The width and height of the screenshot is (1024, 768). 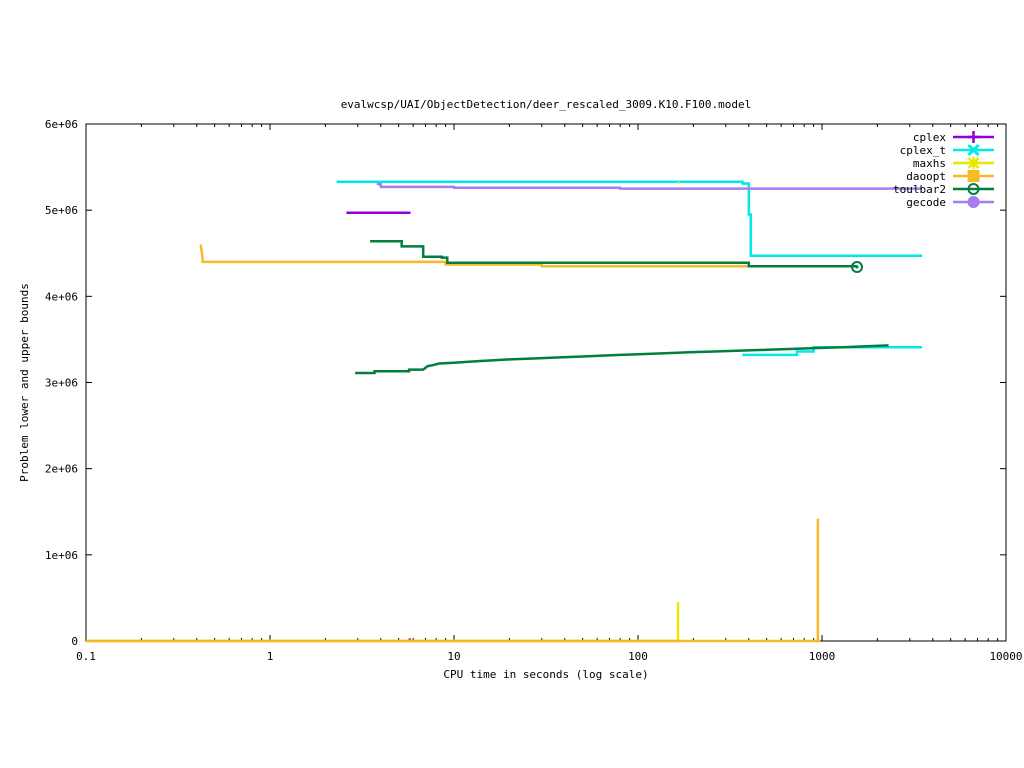 I want to click on series-toulbar2, so click(x=622, y=307).